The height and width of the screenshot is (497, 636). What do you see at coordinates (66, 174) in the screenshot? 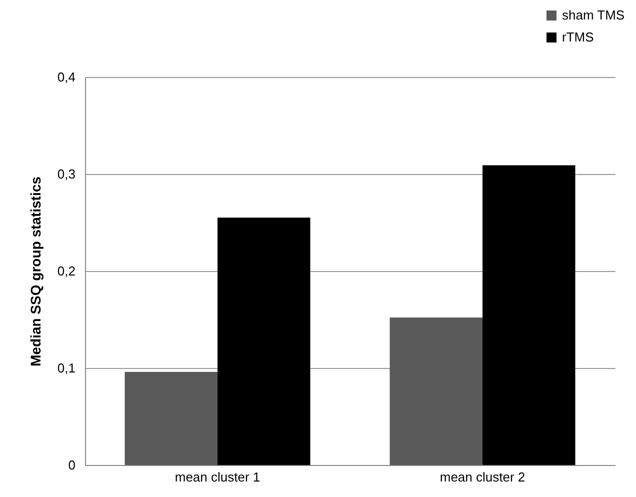
I see `y-tick-label: 0,3` at bounding box center [66, 174].